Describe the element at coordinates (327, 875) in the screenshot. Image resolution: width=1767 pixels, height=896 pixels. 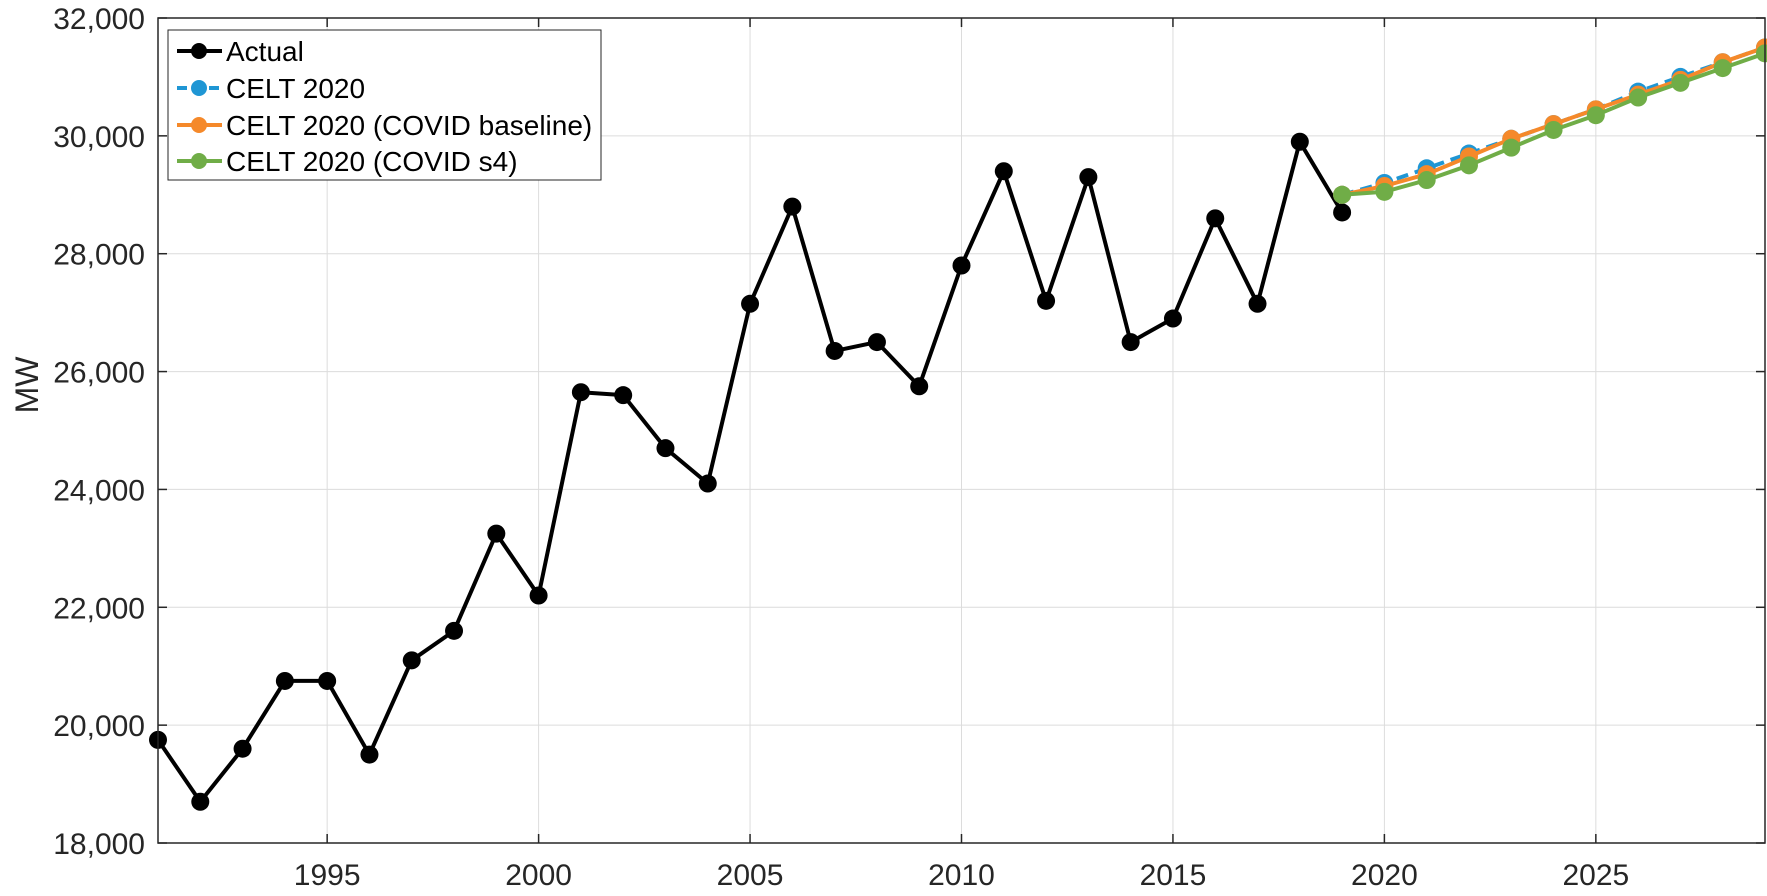
I see `x-tick-label: 1995` at that location.